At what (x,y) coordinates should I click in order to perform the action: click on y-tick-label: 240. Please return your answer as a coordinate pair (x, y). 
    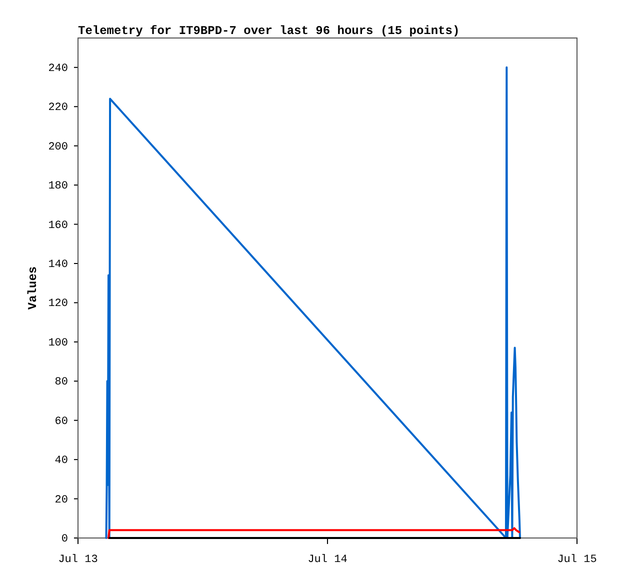
    Looking at the image, I should click on (58, 68).